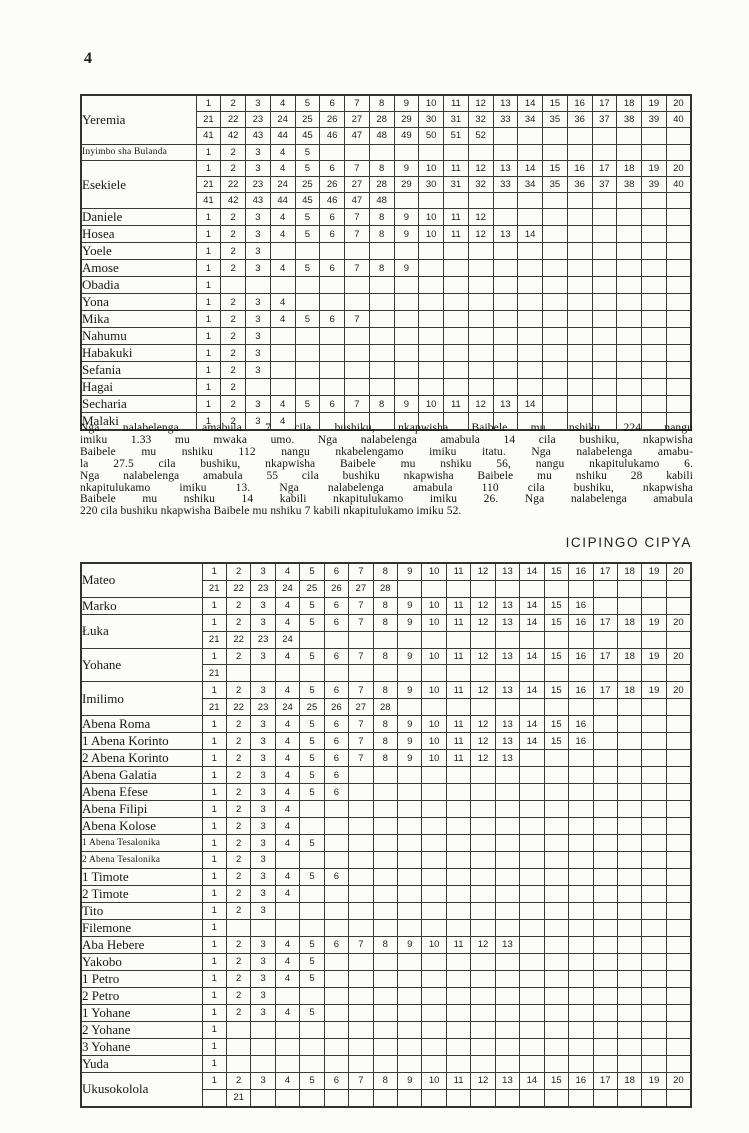  What do you see at coordinates (386, 1098) in the screenshot?
I see `table-row: 21` at bounding box center [386, 1098].